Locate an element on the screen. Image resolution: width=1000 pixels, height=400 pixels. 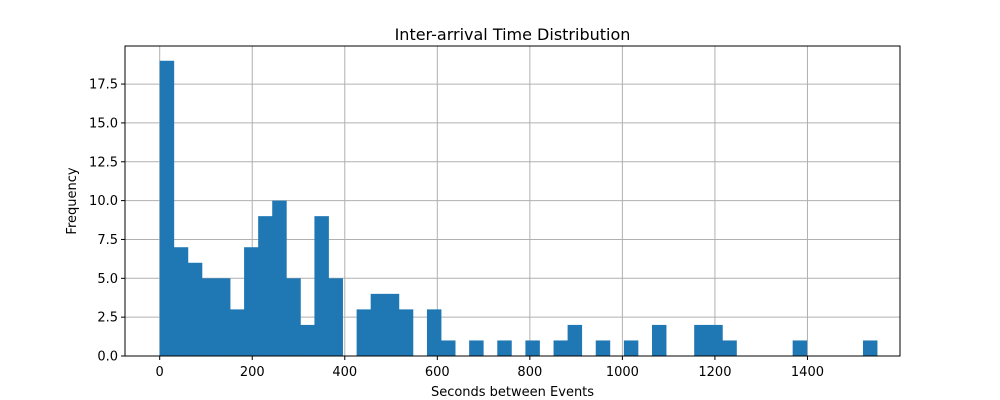
x-tick-label: 1400 is located at coordinates (807, 372).